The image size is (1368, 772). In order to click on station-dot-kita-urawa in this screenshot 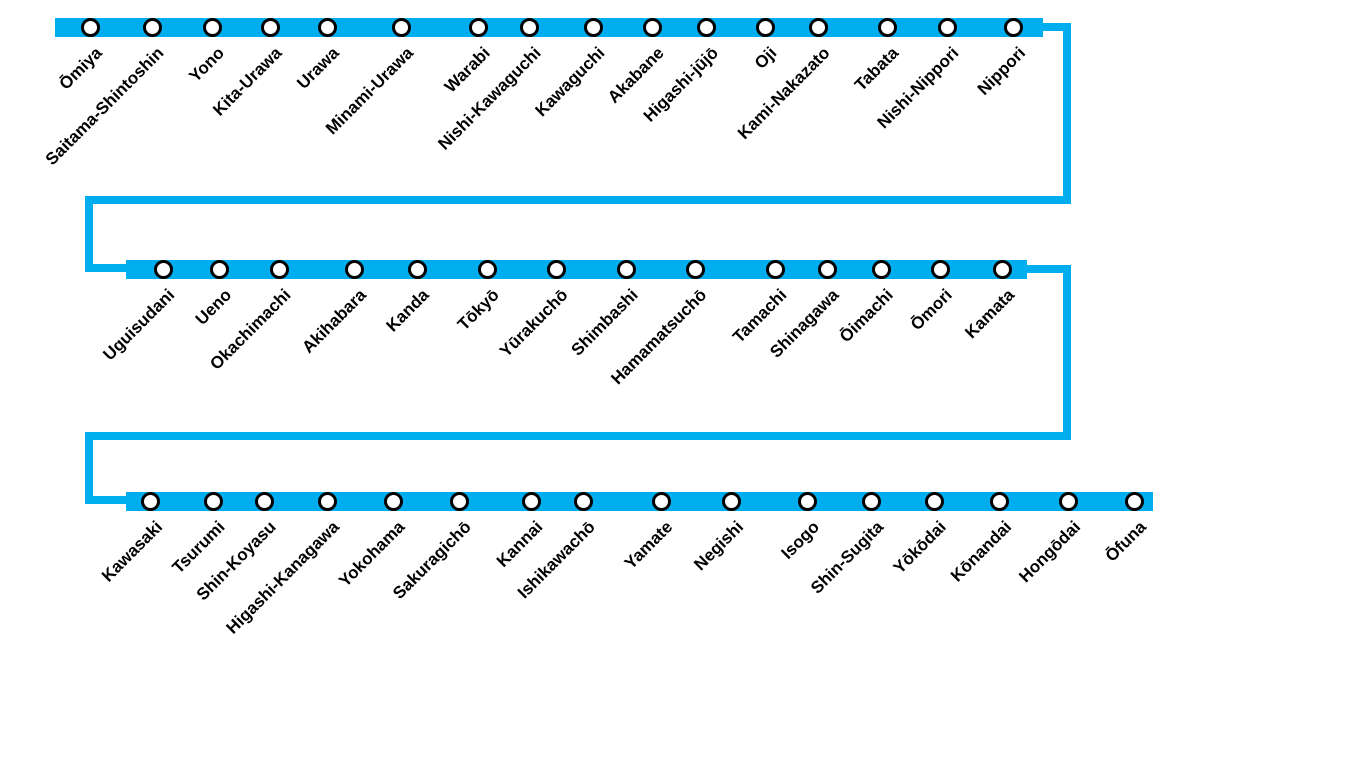, I will do `click(270, 27)`.